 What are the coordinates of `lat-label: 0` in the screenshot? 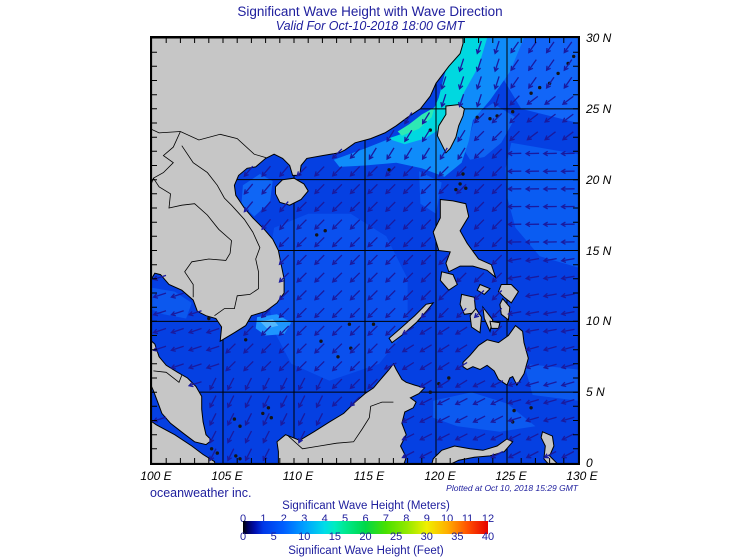 It's located at (589, 463).